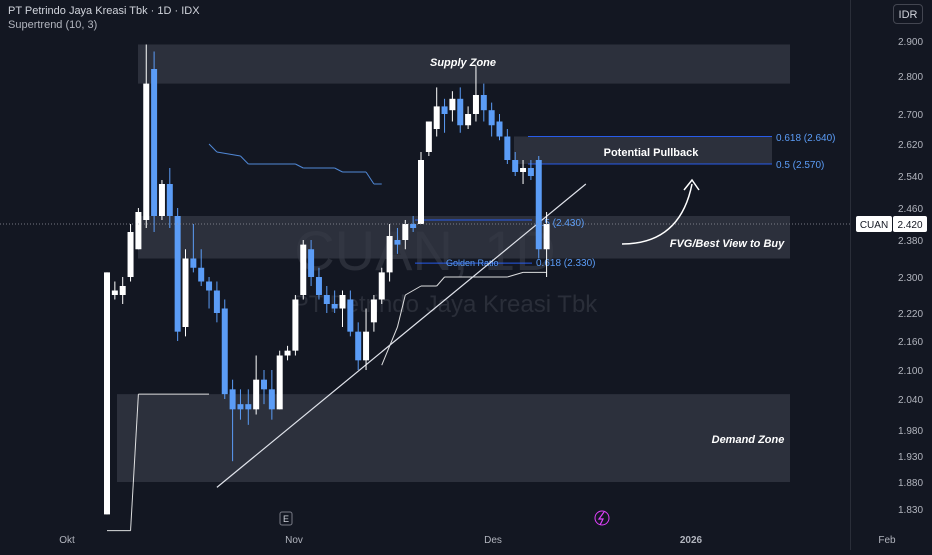  I want to click on x-tick-label: Feb, so click(887, 540).